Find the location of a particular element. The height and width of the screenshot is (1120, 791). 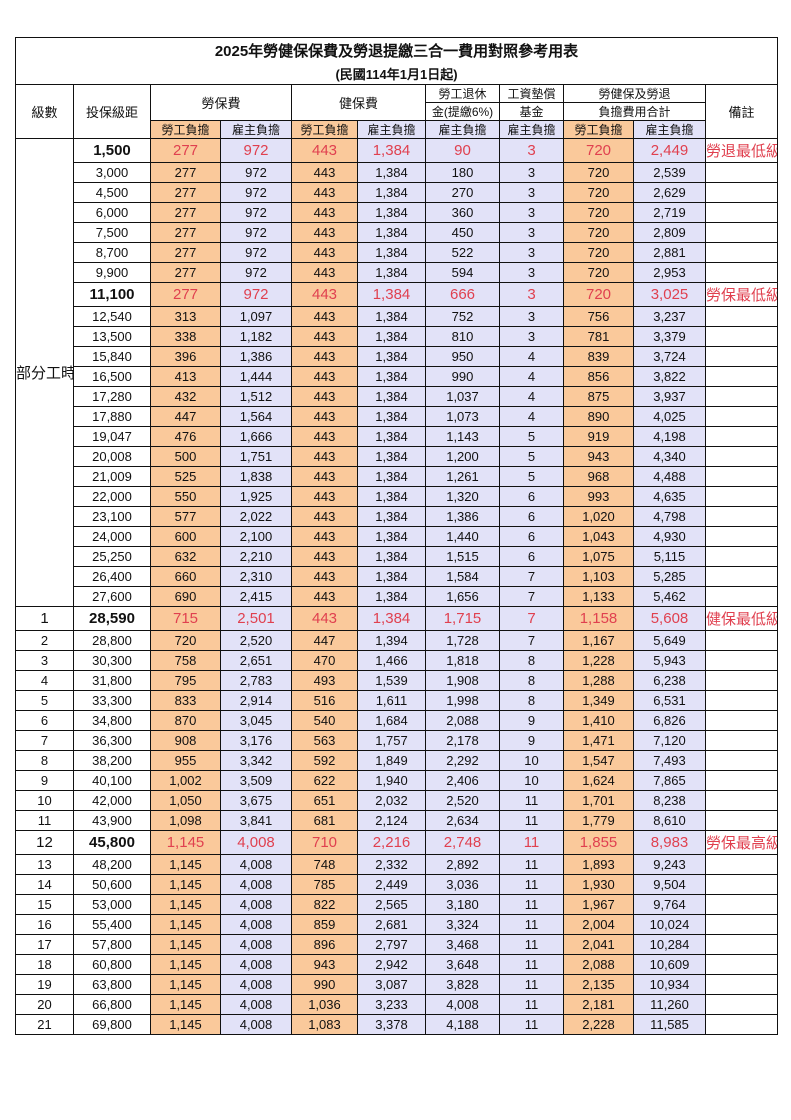

cell-bracket: 27,600 is located at coordinates (112, 596).